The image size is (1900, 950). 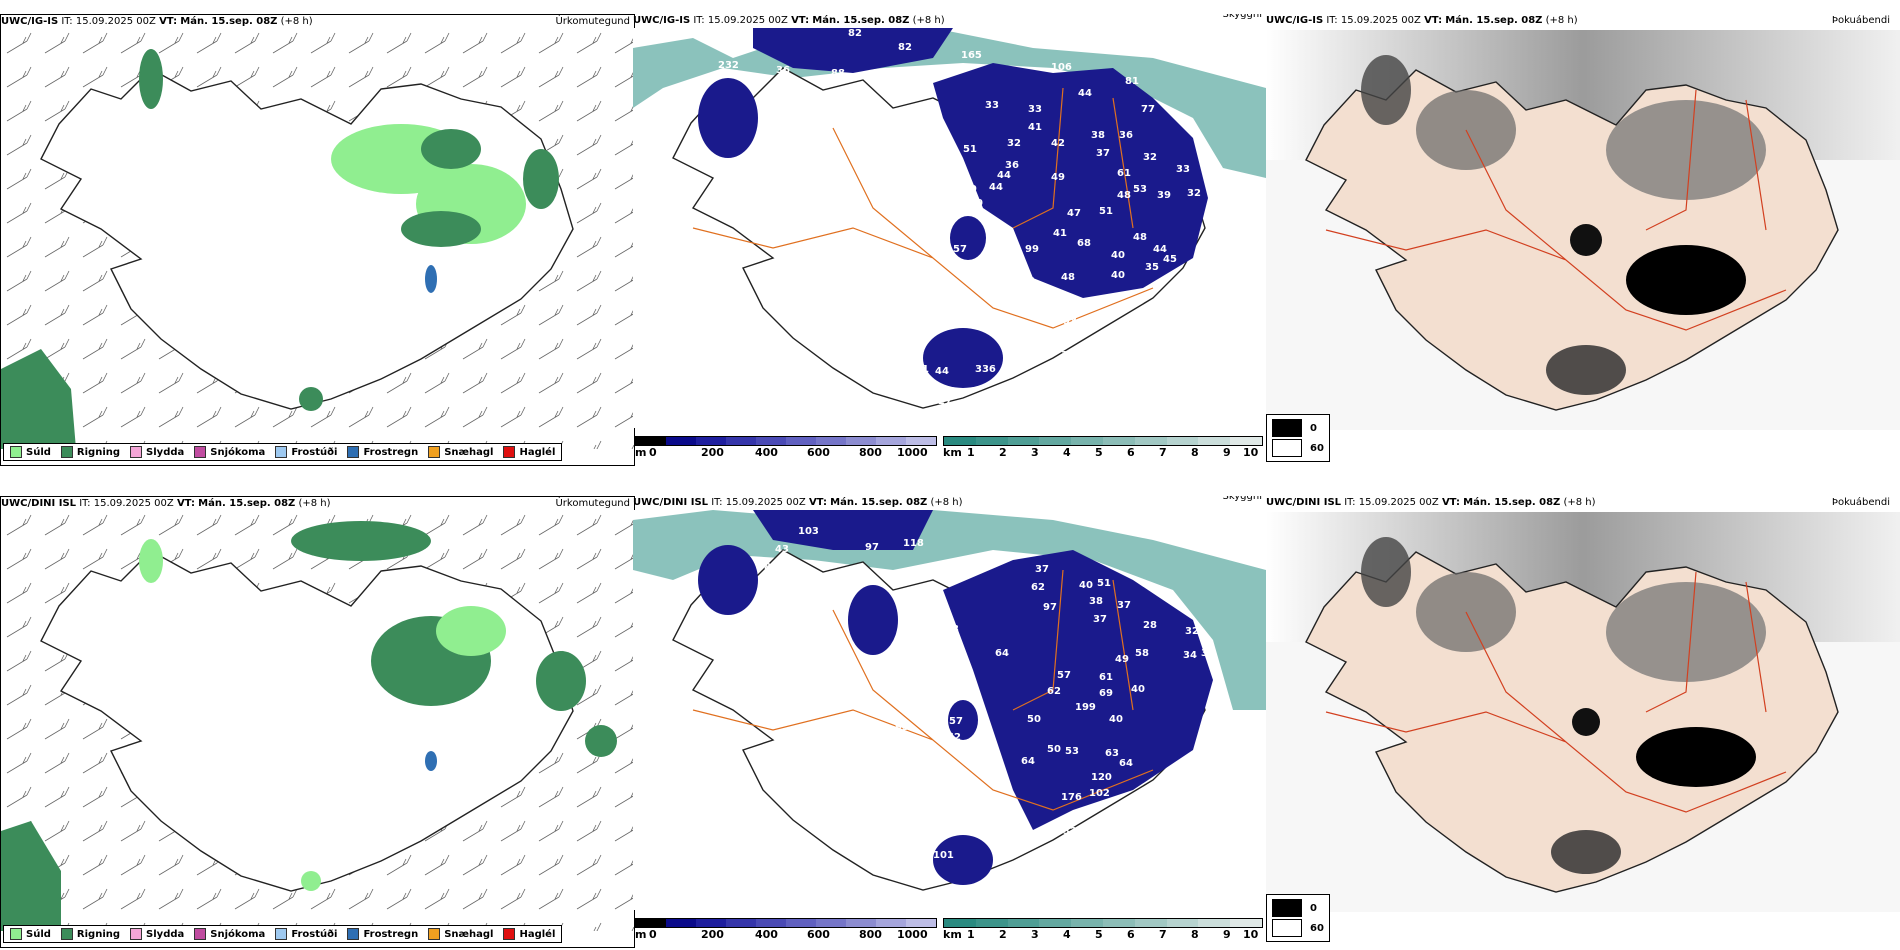 What do you see at coordinates (30, 934) in the screenshot?
I see `legend-item: Súld` at bounding box center [30, 934].